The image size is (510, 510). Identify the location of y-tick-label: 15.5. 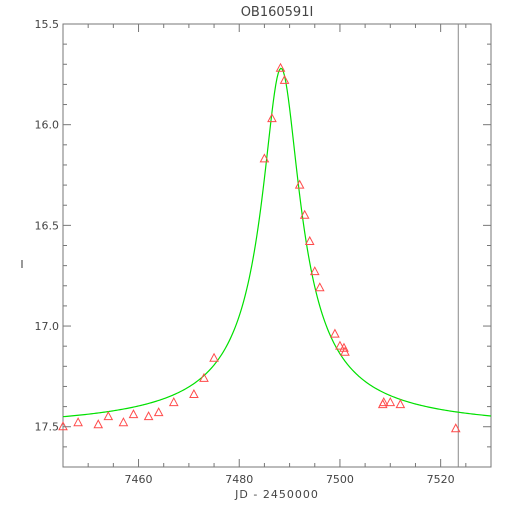
(47, 24).